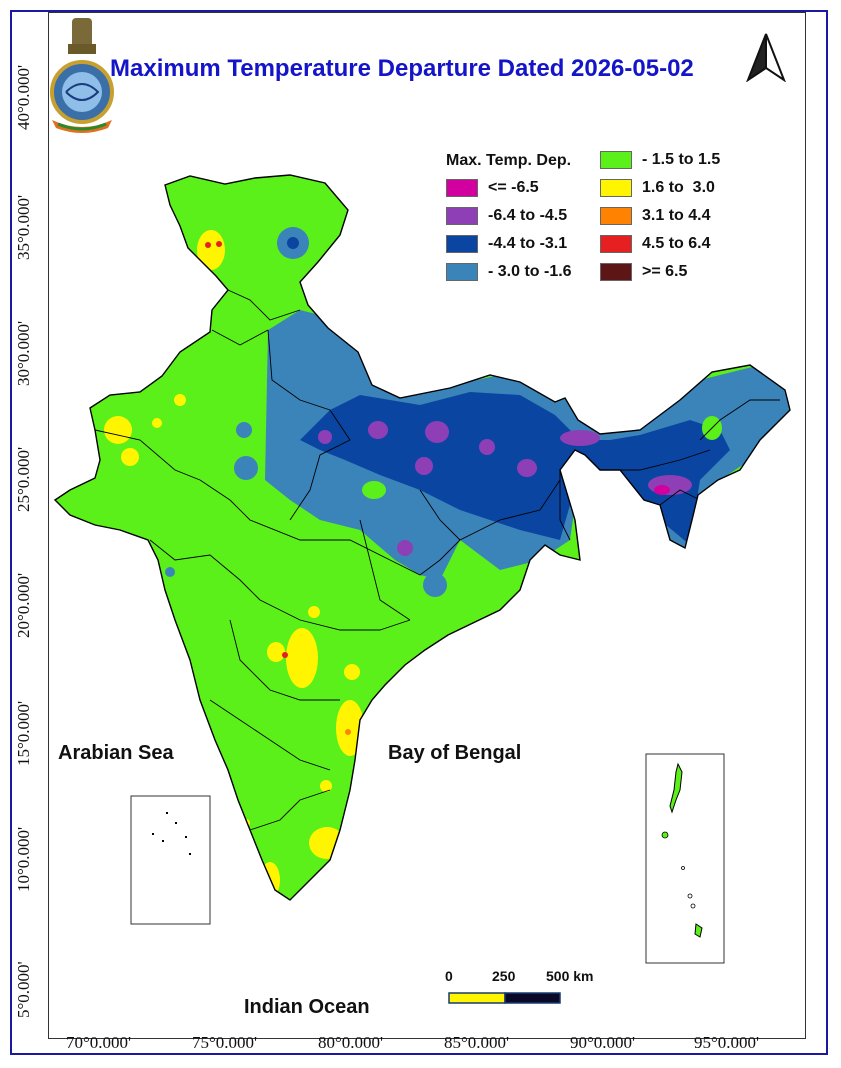 Image resolution: width=841 pixels, height=1068 pixels. I want to click on legend-label: 3.1 to 4.4, so click(676, 215).